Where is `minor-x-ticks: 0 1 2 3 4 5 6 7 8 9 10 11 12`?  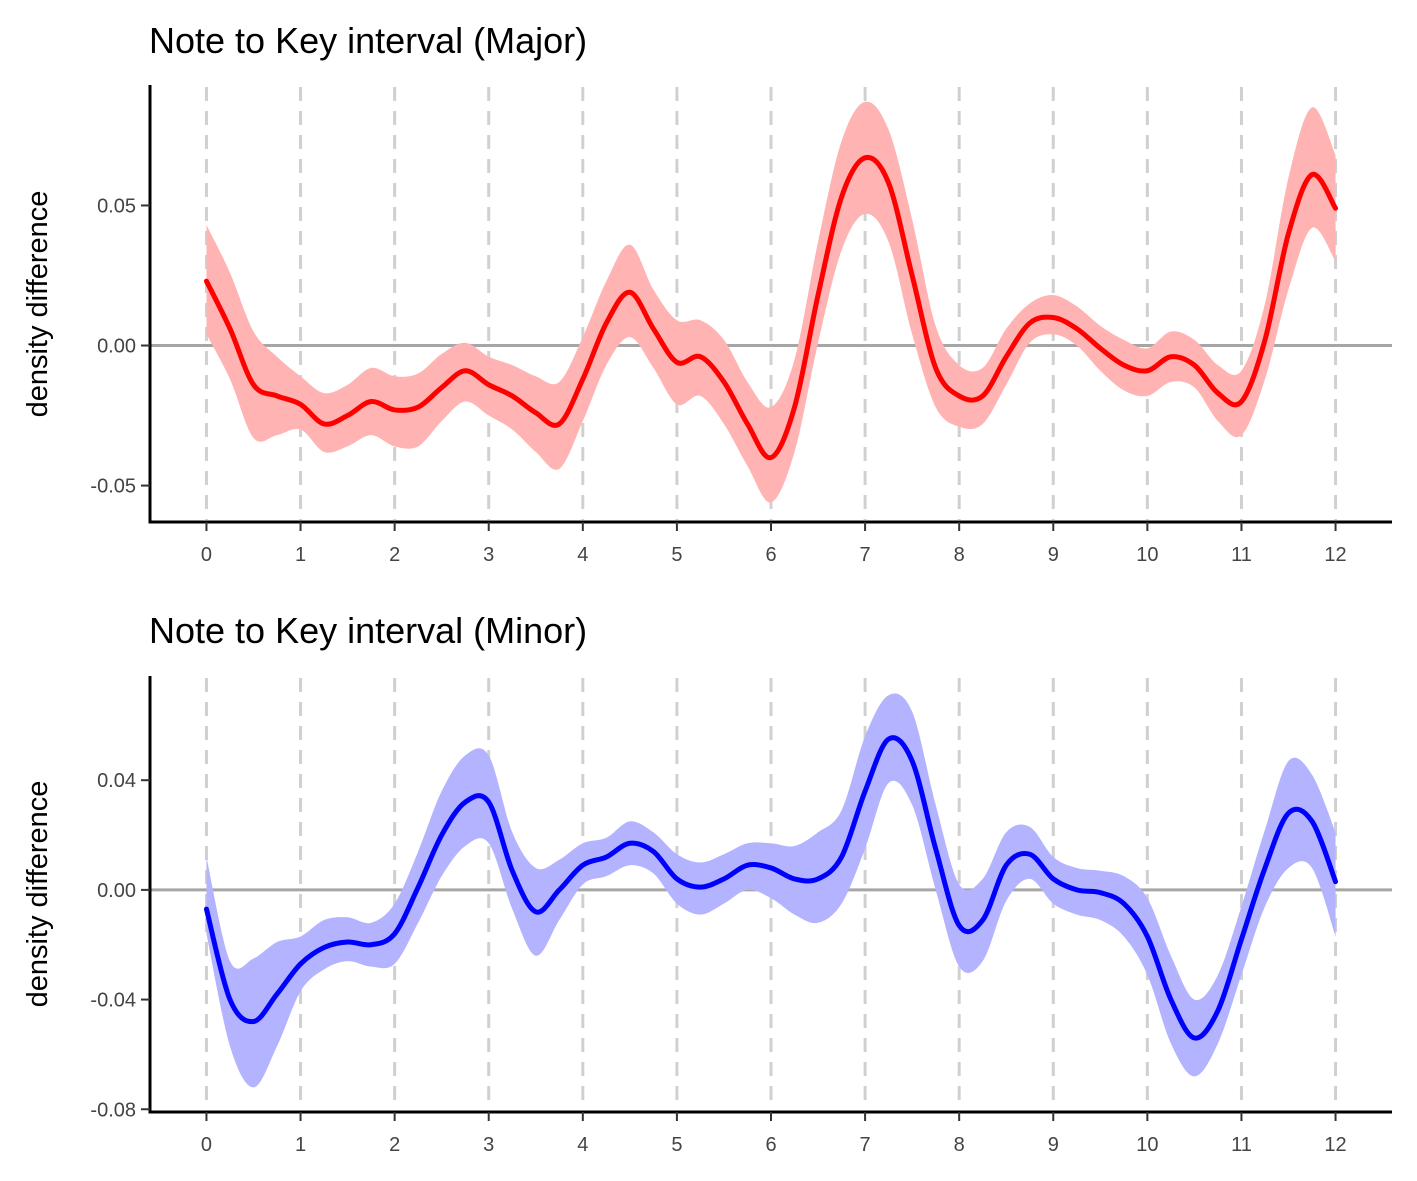 minor-x-ticks: 0 1 2 3 4 5 6 7 8 9 10 11 12 is located at coordinates (774, 1134).